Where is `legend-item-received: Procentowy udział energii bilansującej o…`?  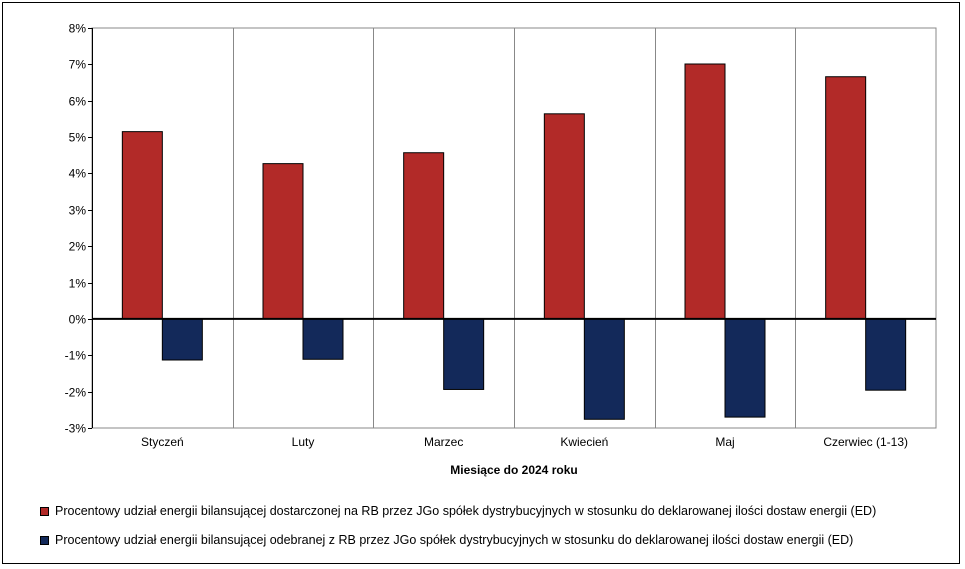 legend-item-received: Procentowy udział energii bilansującej o… is located at coordinates (446, 540).